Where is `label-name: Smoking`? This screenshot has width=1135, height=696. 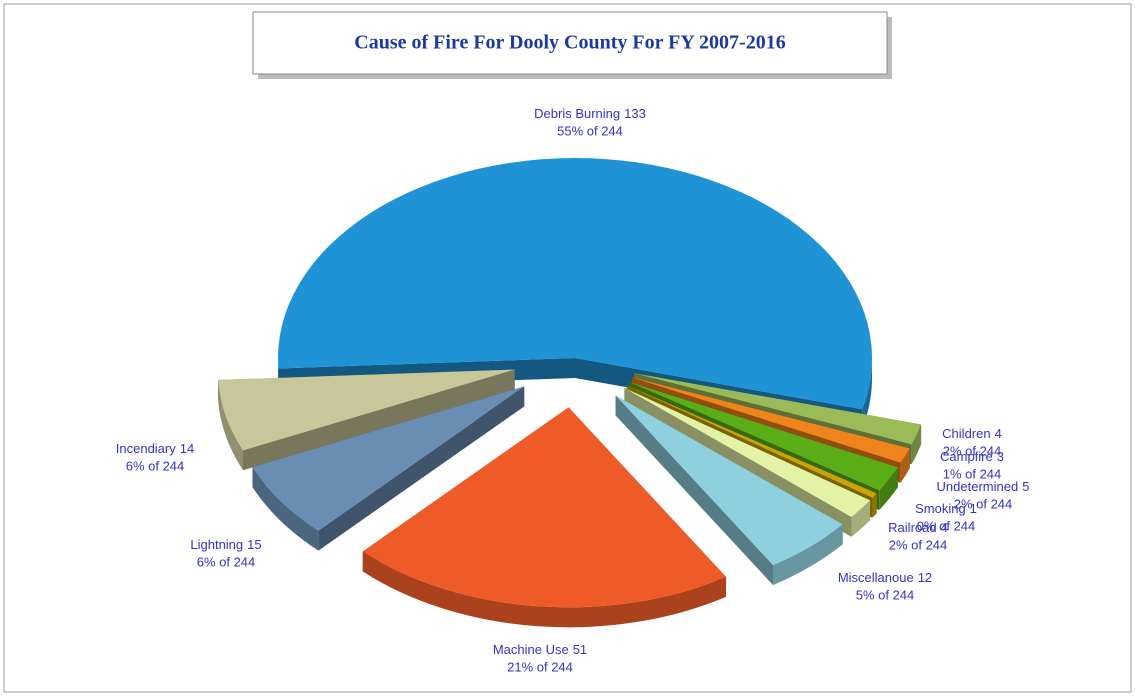 label-name: Smoking is located at coordinates (940, 508).